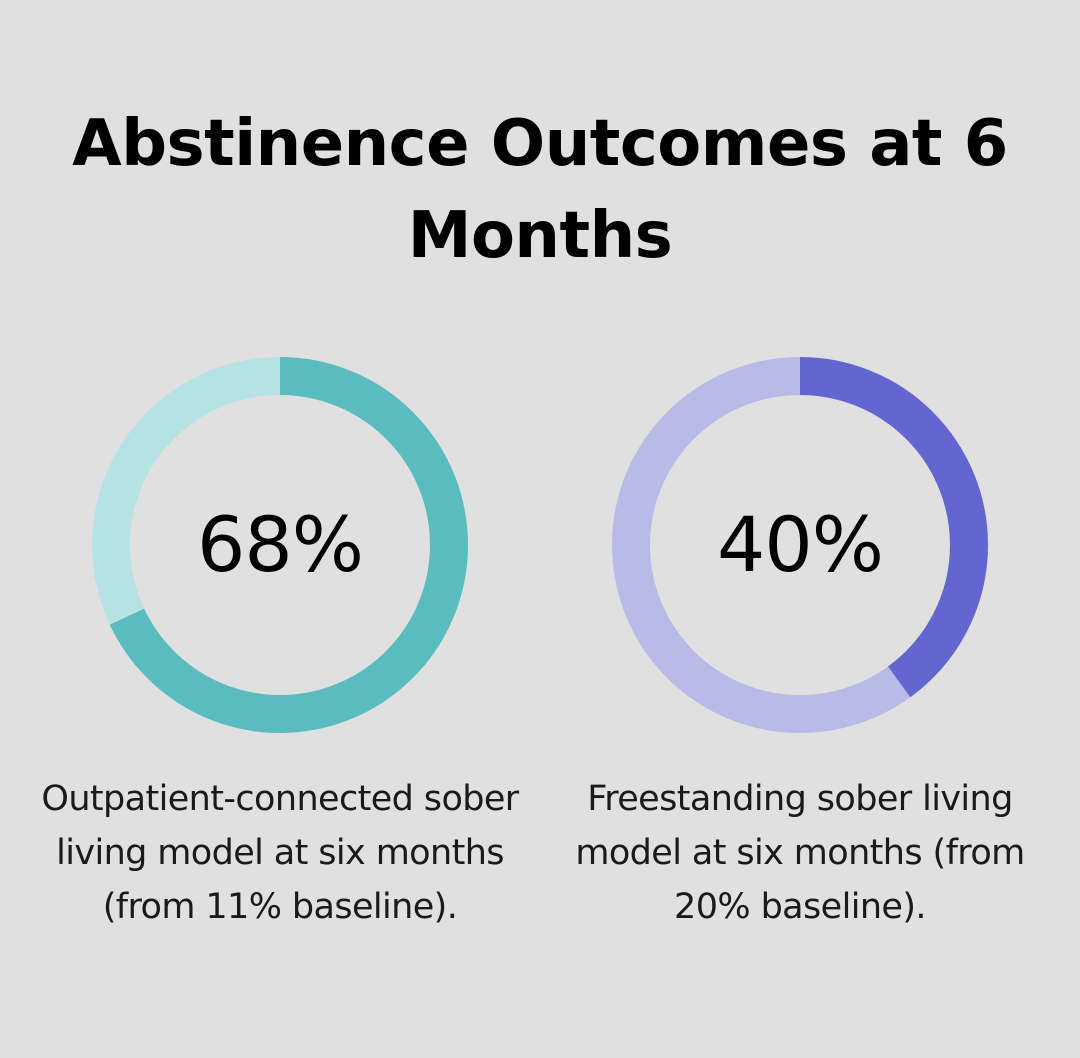 This screenshot has height=1058, width=1080. What do you see at coordinates (540, 190) in the screenshot?
I see `chart-title: Abstinence Outcomes at 6 Months` at bounding box center [540, 190].